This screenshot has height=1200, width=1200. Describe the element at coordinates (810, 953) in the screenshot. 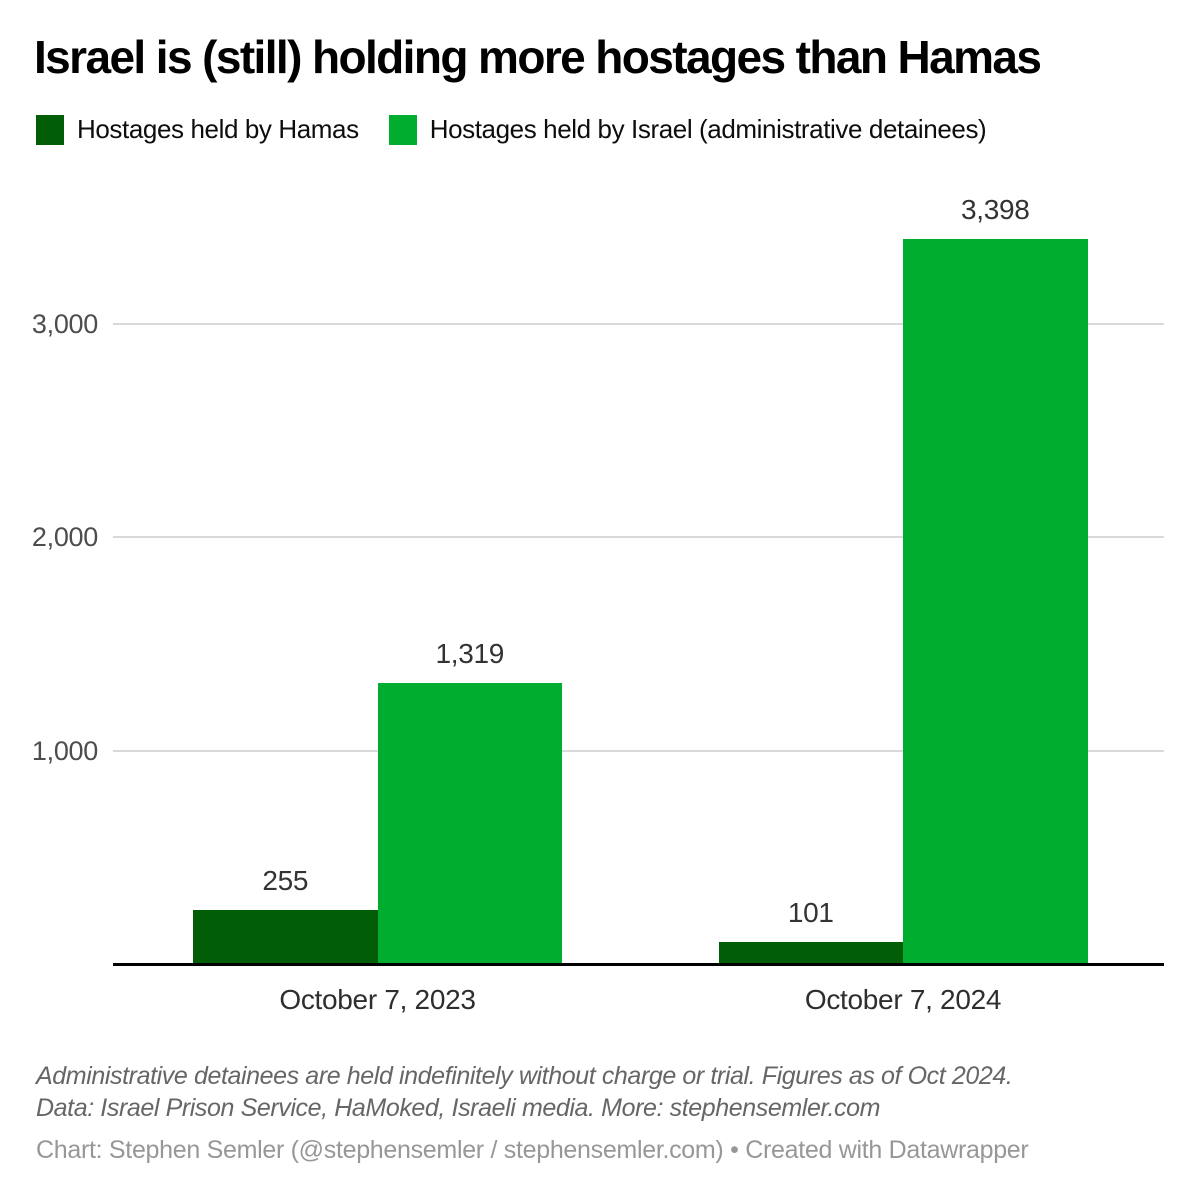

I see `bar-hamas-2024` at that location.